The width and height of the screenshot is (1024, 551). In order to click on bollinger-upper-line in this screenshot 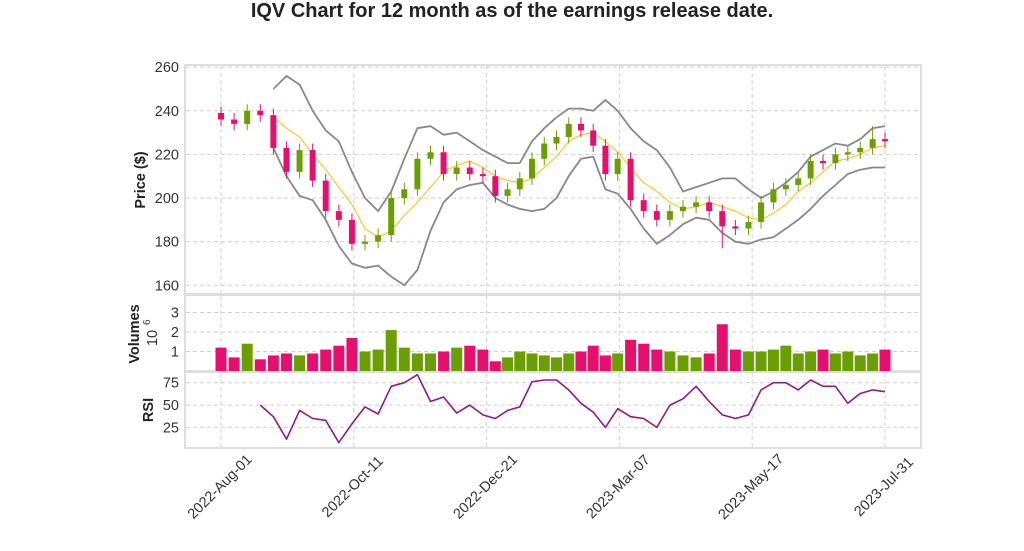, I will do `click(579, 143)`.